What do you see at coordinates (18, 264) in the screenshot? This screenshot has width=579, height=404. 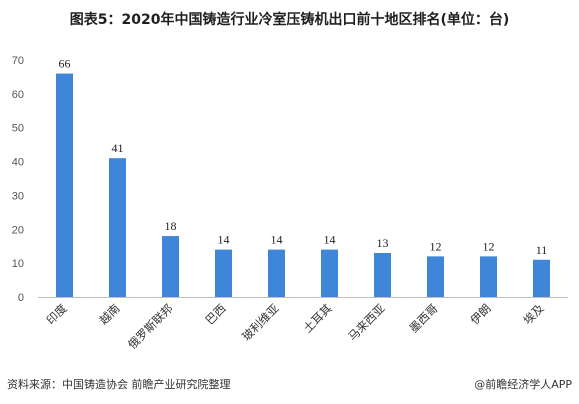 I see `y-tick-label: 10` at bounding box center [18, 264].